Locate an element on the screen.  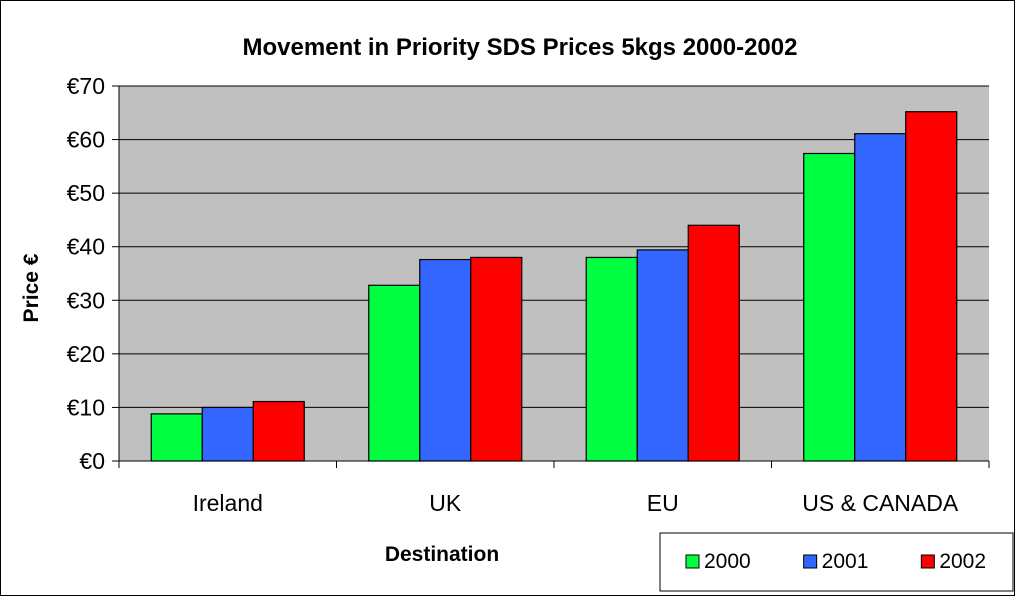
y-tick-label: €0 is located at coordinates (92, 461).